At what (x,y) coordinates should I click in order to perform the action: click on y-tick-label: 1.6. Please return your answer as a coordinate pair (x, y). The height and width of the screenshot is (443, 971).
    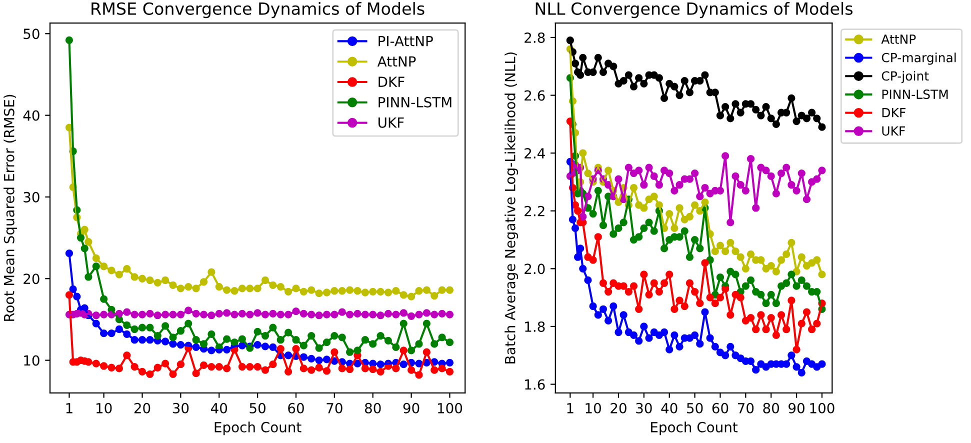
    Looking at the image, I should click on (535, 384).